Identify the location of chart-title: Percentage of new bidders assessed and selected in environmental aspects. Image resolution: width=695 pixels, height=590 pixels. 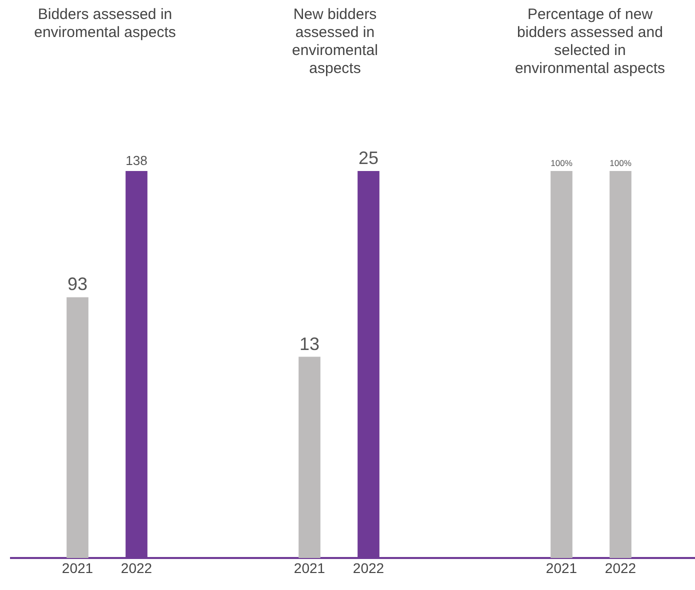
(590, 42).